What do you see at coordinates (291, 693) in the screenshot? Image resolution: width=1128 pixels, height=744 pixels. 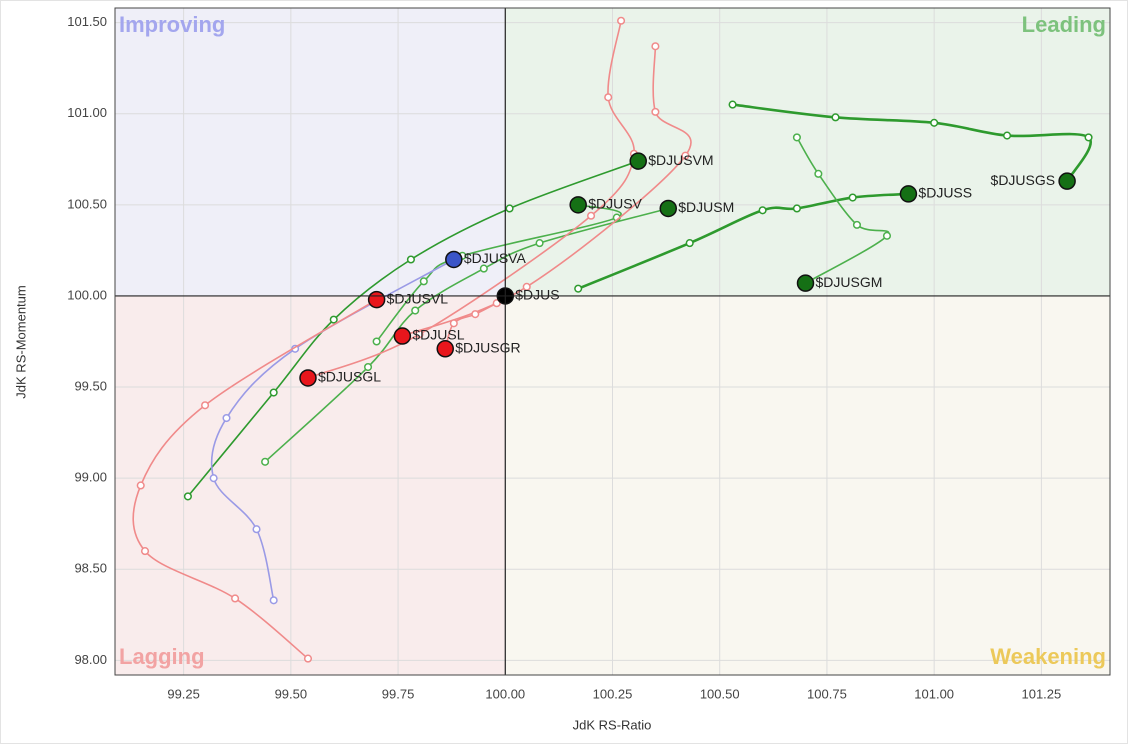 I see `x-tick-label: 99.50` at bounding box center [291, 693].